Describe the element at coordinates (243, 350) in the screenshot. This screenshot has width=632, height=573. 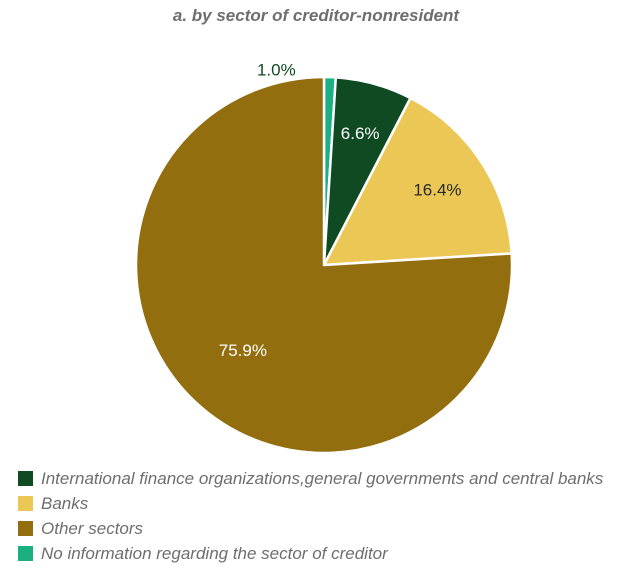
I see `slice-data-label: 75.9%` at that location.